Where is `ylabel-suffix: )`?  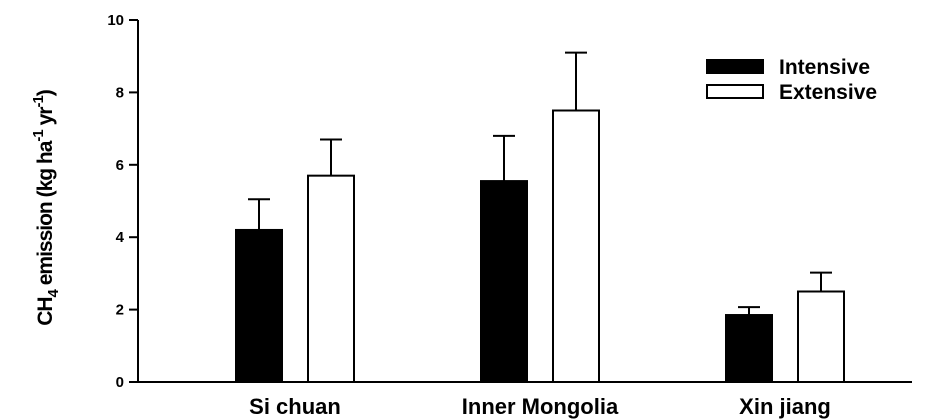
ylabel-suffix: ) is located at coordinates (45, 93).